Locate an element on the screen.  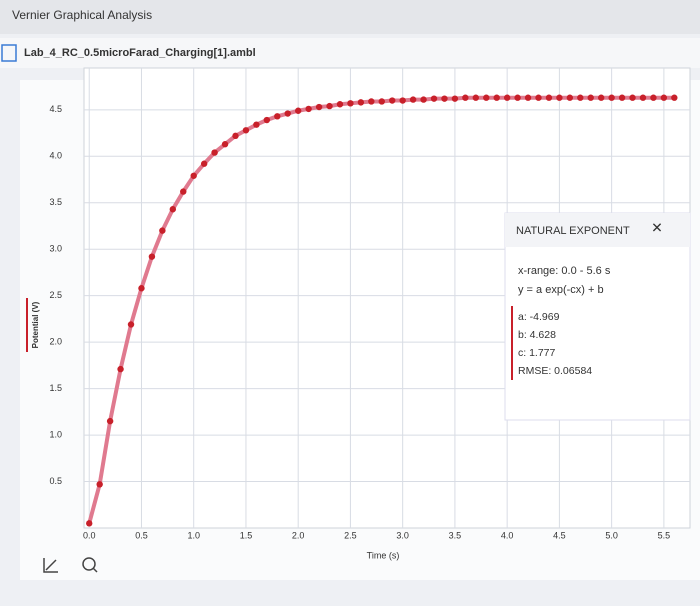
x-tick-label: 2.0 is located at coordinates (298, 535).